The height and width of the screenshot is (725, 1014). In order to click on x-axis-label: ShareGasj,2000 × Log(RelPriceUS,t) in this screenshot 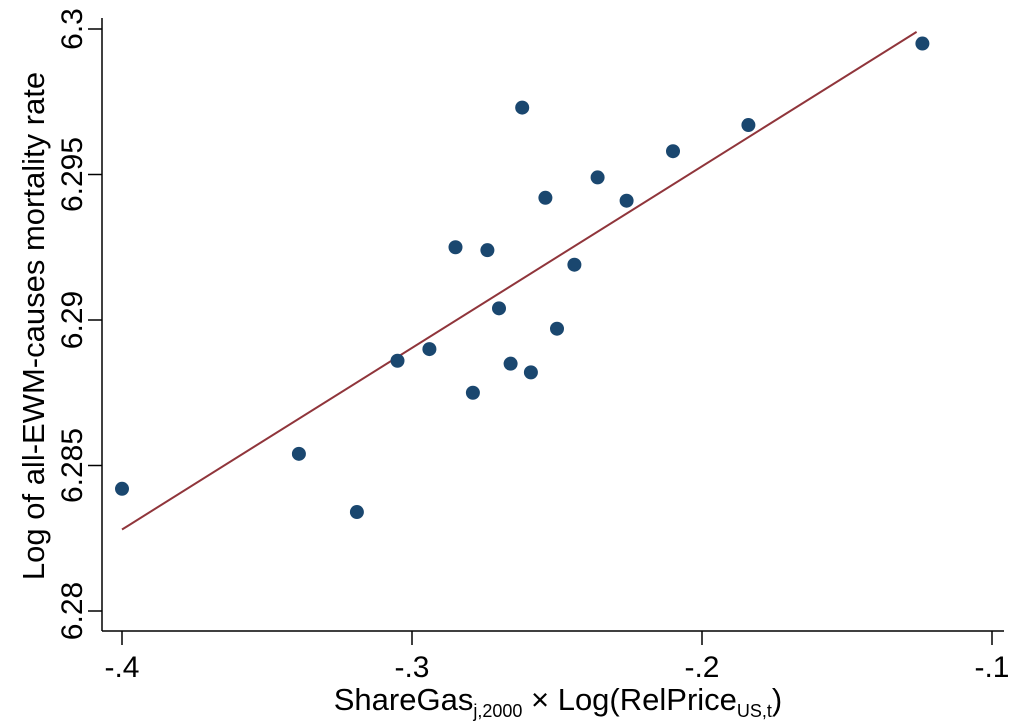, I will do `click(558, 701)`.